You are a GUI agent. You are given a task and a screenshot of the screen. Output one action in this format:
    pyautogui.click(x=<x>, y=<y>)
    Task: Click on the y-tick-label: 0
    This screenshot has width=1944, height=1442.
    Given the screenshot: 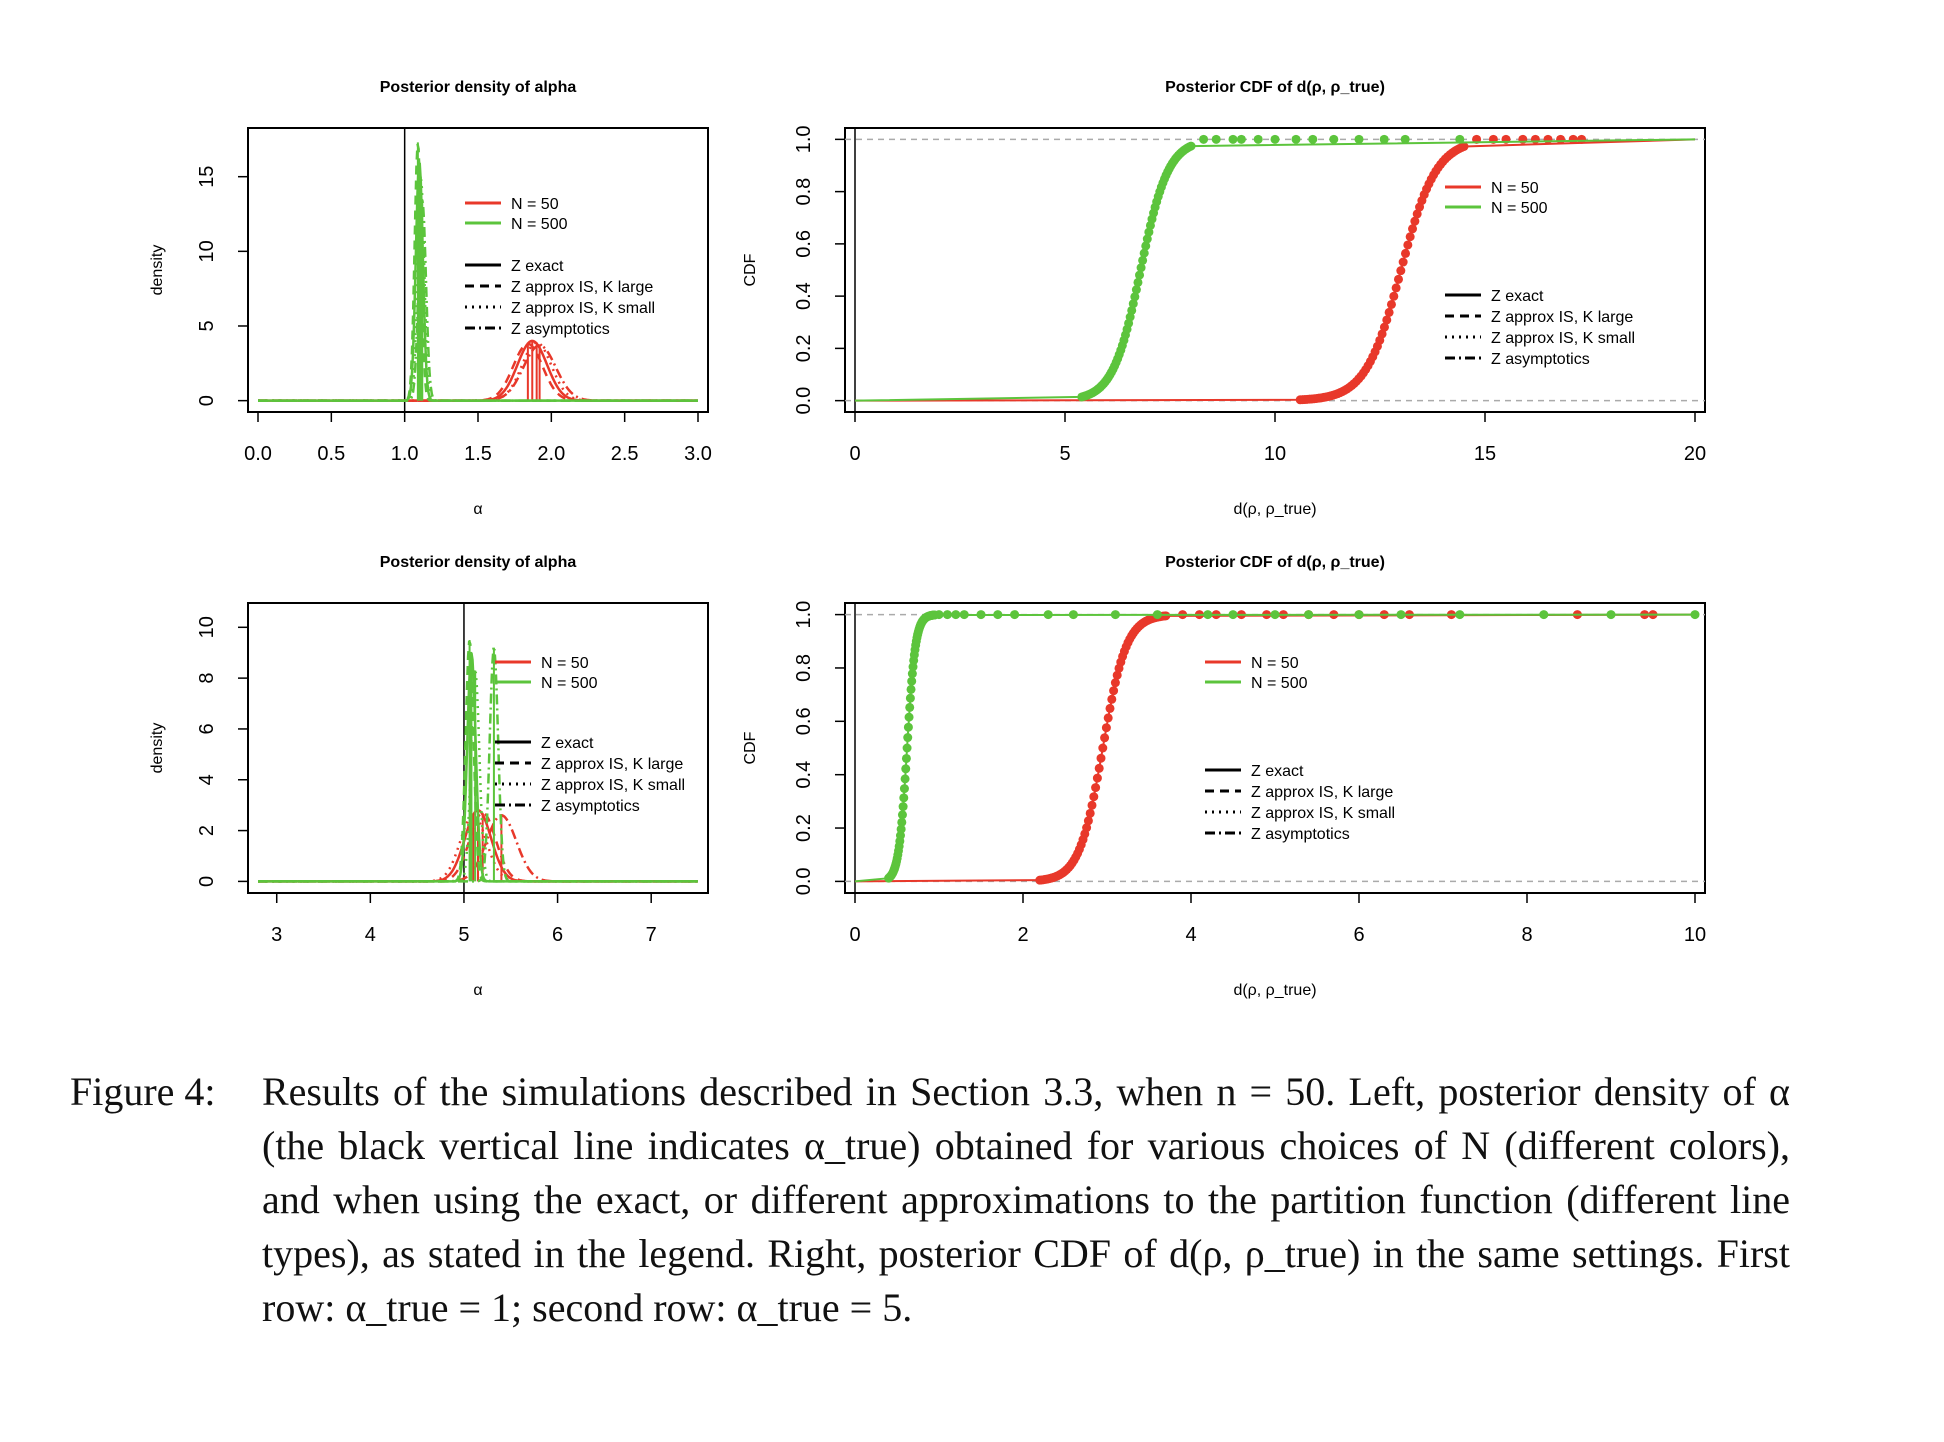 What is the action you would take?
    pyautogui.click(x=207, y=881)
    